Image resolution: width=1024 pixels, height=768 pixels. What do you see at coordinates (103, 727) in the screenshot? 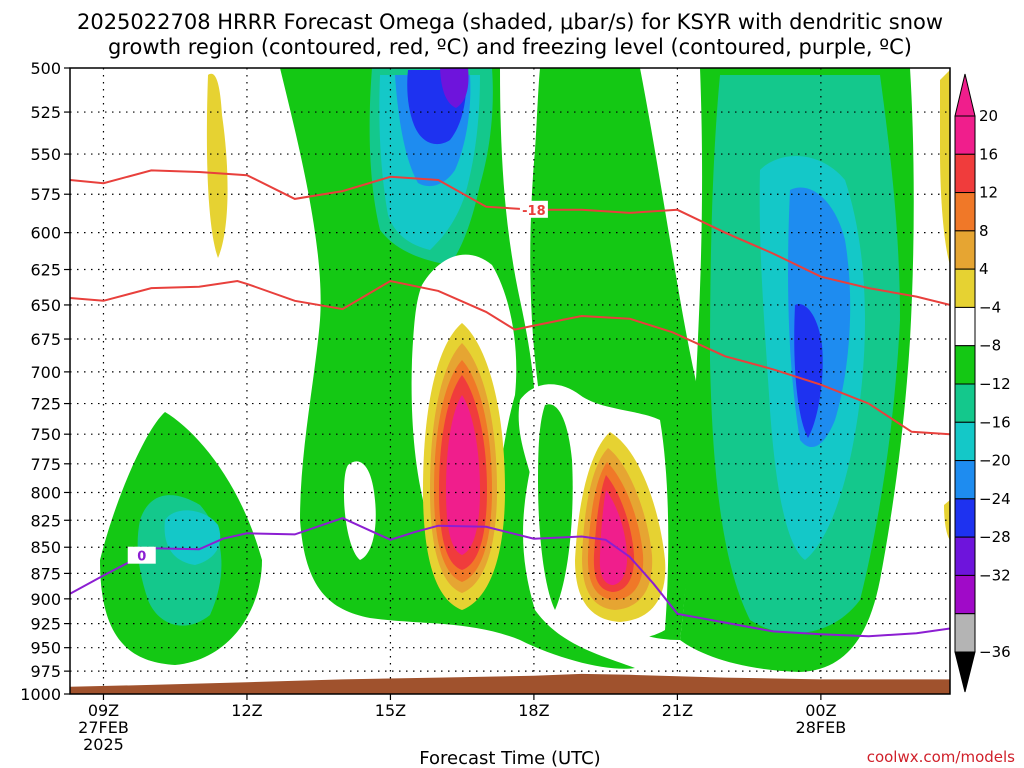
I see `x-tick-date: 27FEB` at bounding box center [103, 727].